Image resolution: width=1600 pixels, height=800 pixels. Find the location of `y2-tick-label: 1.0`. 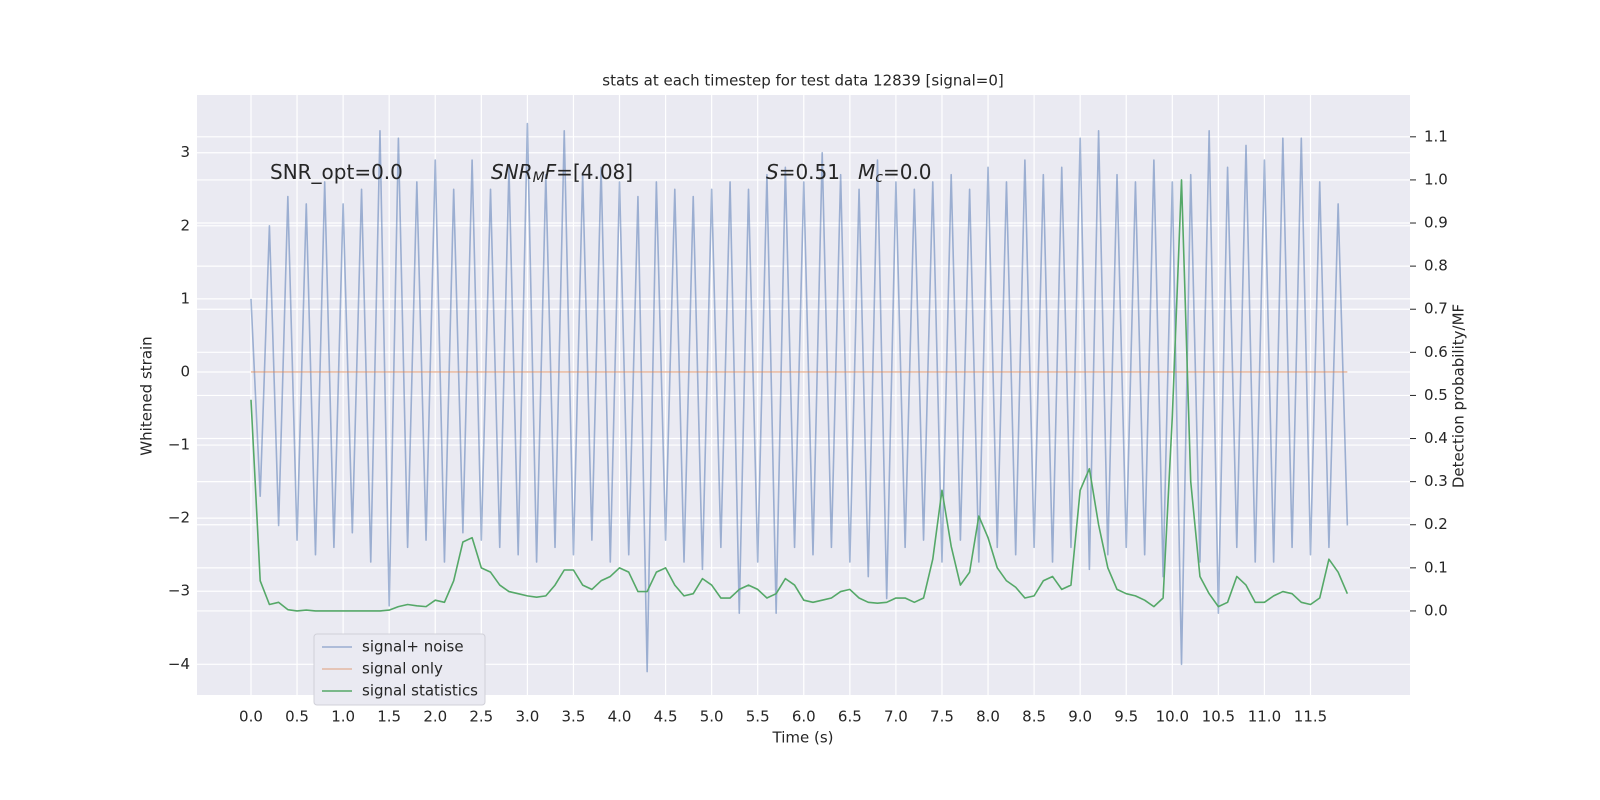

y2-tick-label: 1.0 is located at coordinates (1436, 179).